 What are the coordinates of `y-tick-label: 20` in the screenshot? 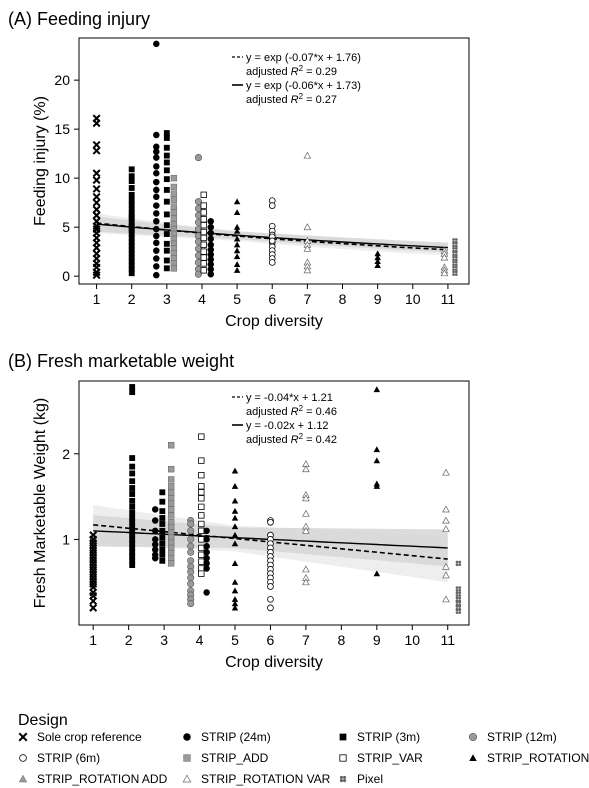 It's located at (62, 80).